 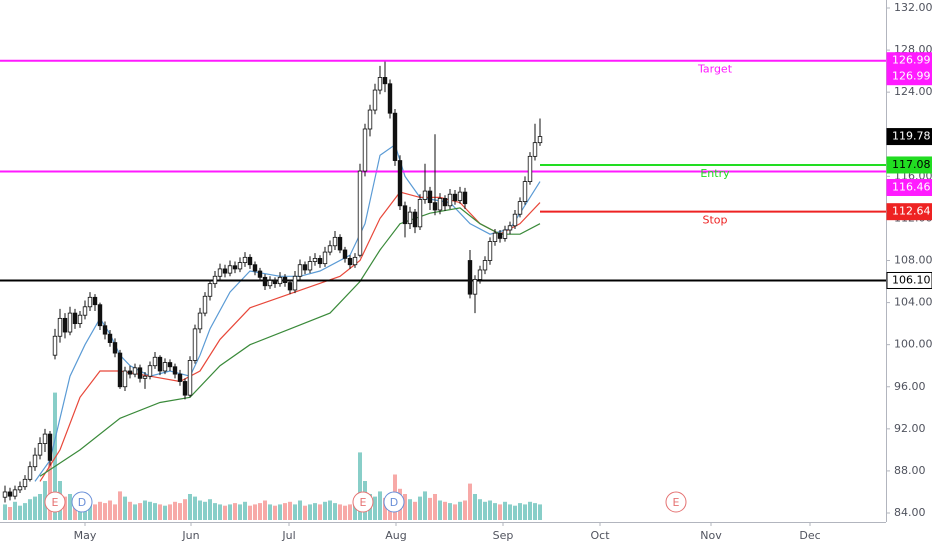 I want to click on x-tick-label: Oct, so click(x=600, y=535).